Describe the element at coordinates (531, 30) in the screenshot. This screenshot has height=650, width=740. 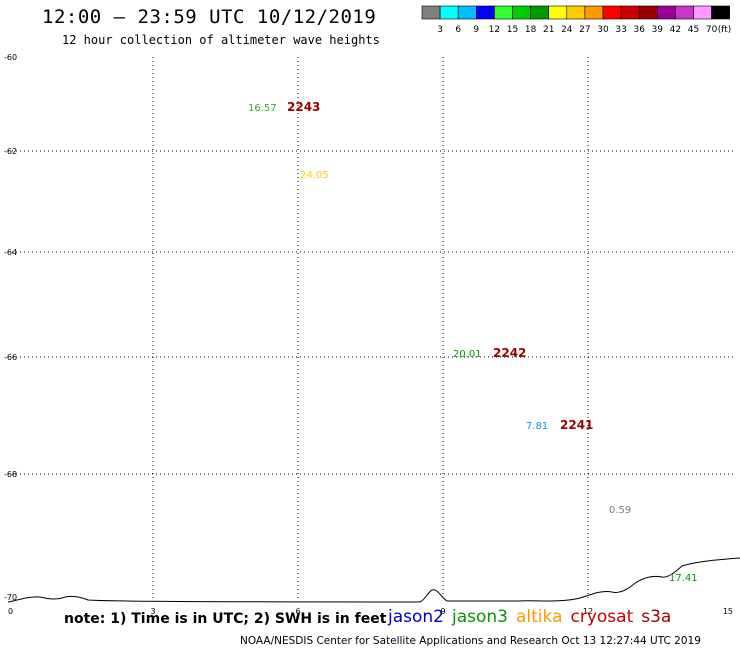
I see `scale-label: 18` at that location.